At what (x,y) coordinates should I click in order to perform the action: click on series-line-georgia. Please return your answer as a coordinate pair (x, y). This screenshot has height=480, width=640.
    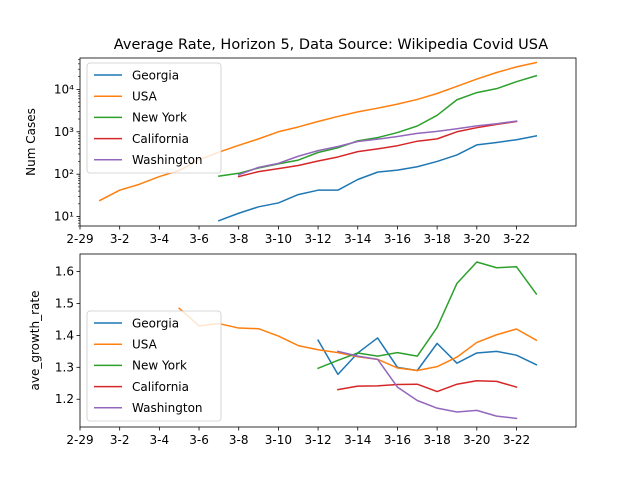
    Looking at the image, I should click on (377, 178).